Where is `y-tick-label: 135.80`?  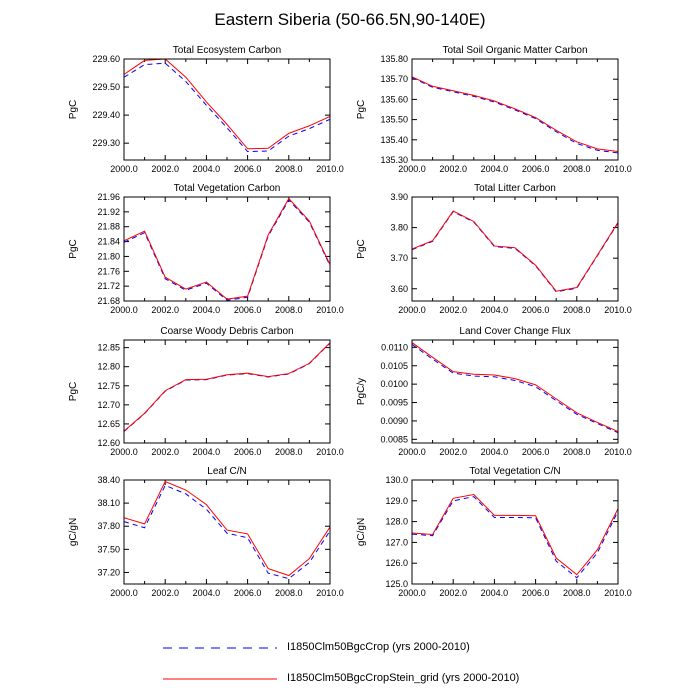 y-tick-label: 135.80 is located at coordinates (394, 59).